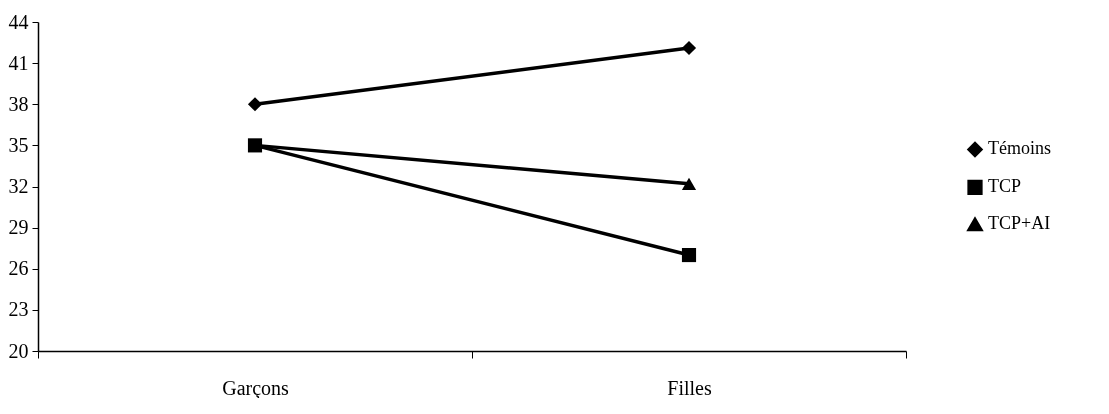 The image size is (1109, 414). What do you see at coordinates (1019, 148) in the screenshot?
I see `legend-label: Témoins` at bounding box center [1019, 148].